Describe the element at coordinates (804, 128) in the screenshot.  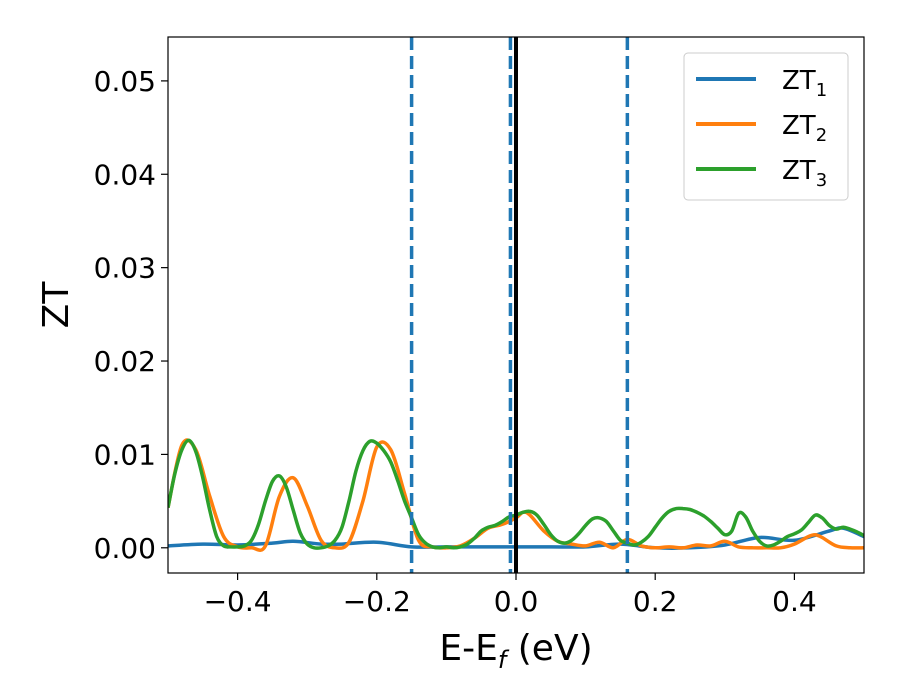
I see `legend-label: ZT2` at that location.